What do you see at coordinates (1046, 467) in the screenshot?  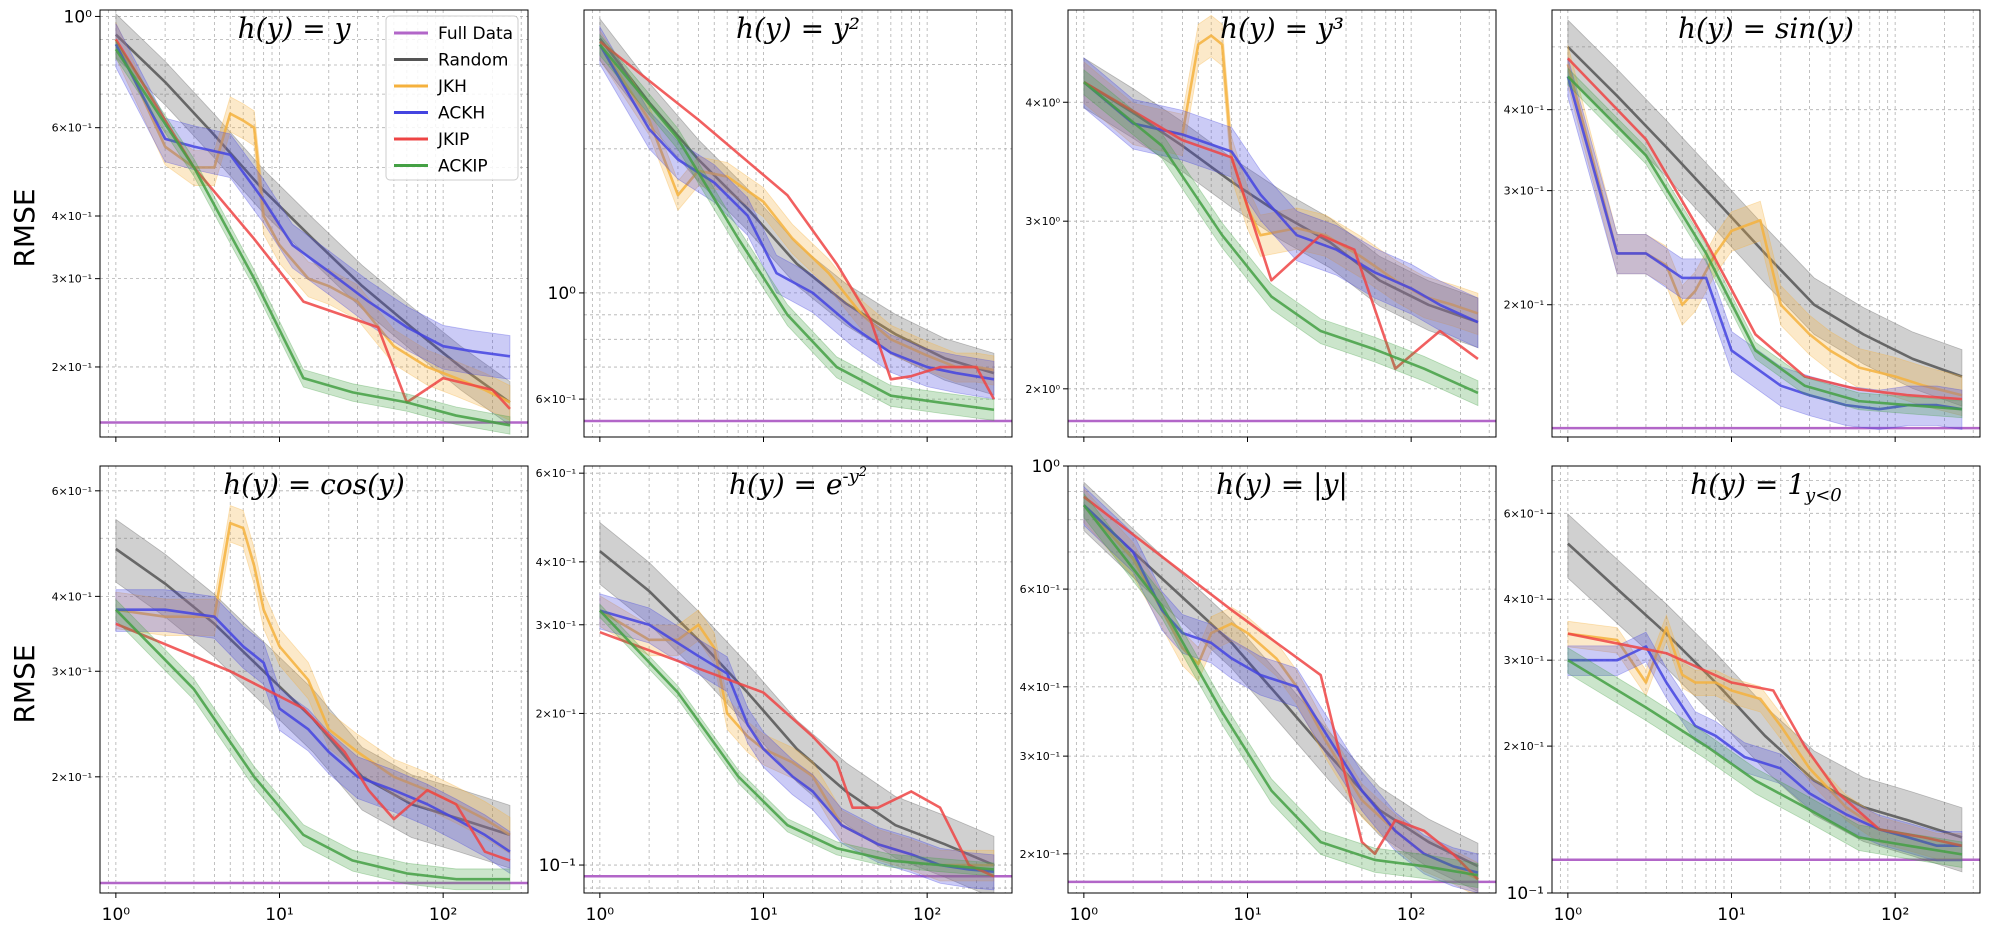 I see `y-tick-label: 10⁰` at bounding box center [1046, 467].